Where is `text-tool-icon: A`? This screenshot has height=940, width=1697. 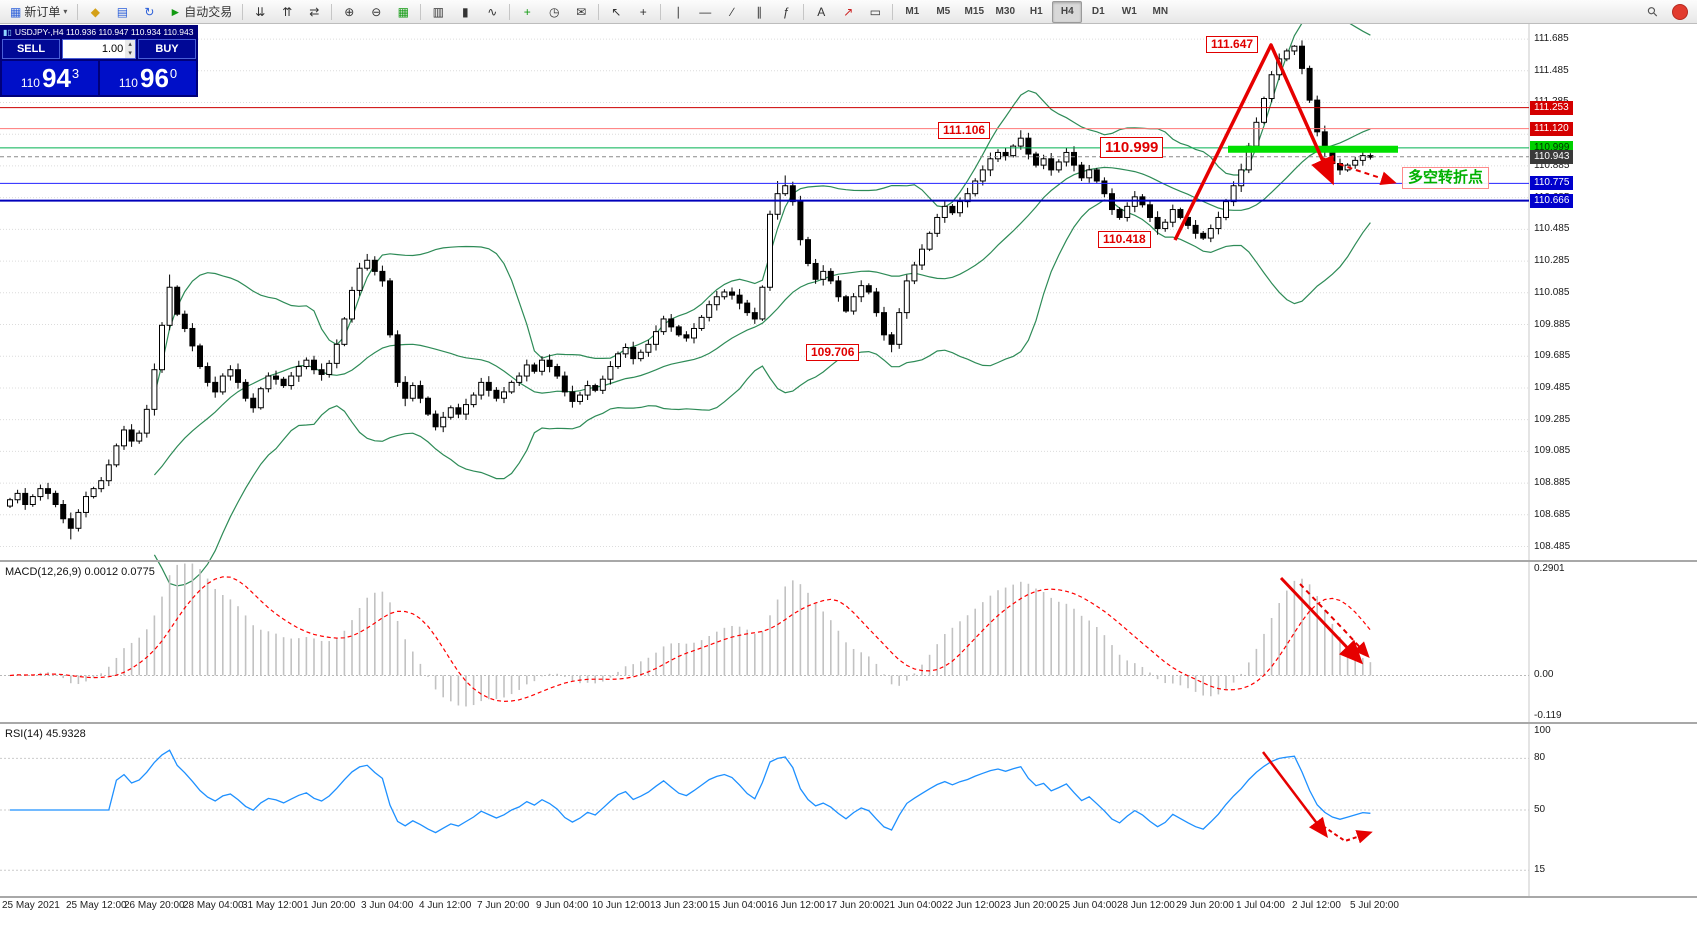 text-tool-icon: A is located at coordinates (821, 11).